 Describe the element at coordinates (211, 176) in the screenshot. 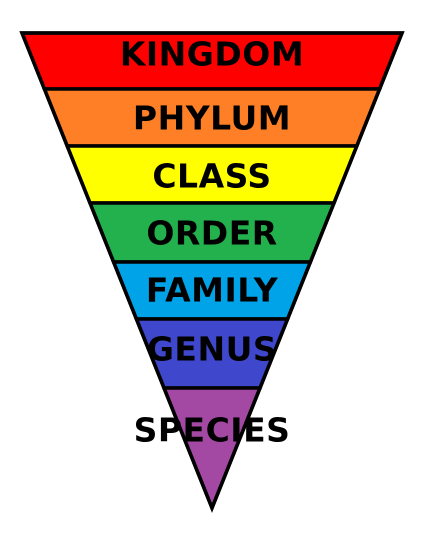

I see `label-class: CLASS` at that location.